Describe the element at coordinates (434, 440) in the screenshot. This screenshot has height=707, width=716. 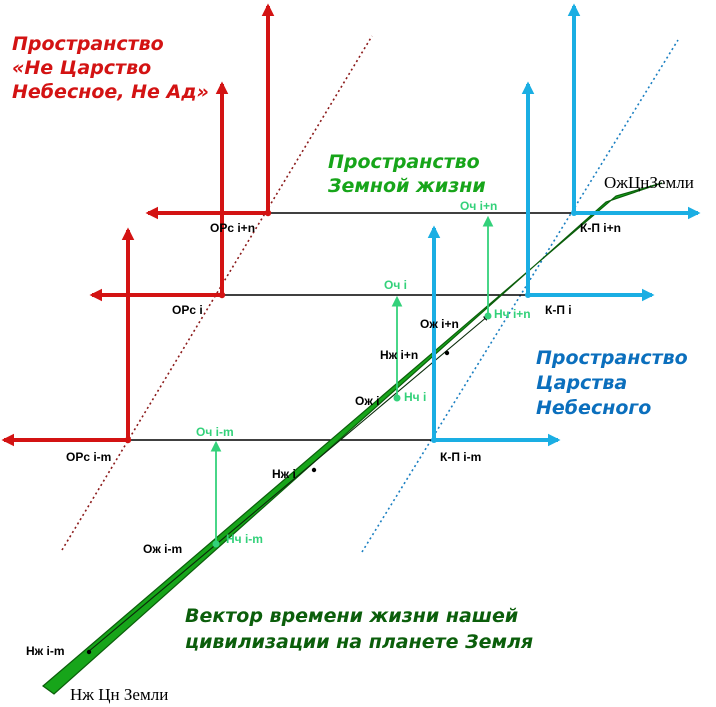
I see `origin-dot-blue-i-minus-m` at that location.